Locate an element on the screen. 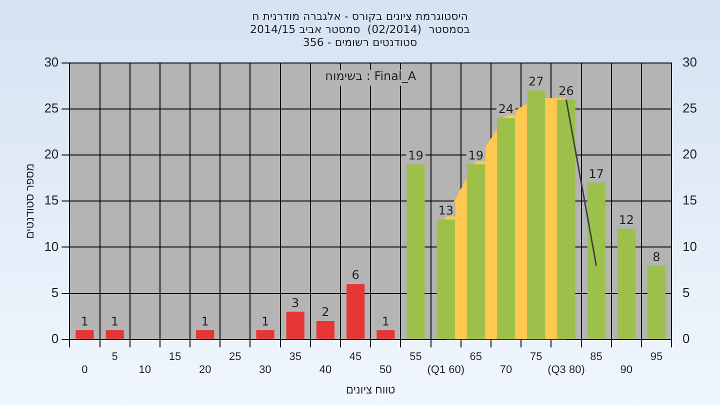 This screenshot has height=405, width=720. x-tick-label: 35 is located at coordinates (295, 357).